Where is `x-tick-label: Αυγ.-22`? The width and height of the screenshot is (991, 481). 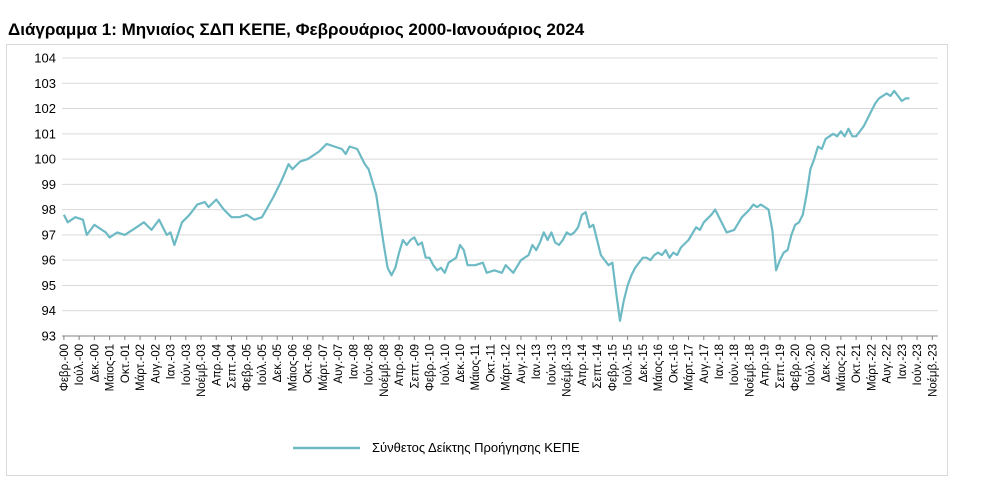
x-tick-label: Αυγ.-22 is located at coordinates (888, 364).